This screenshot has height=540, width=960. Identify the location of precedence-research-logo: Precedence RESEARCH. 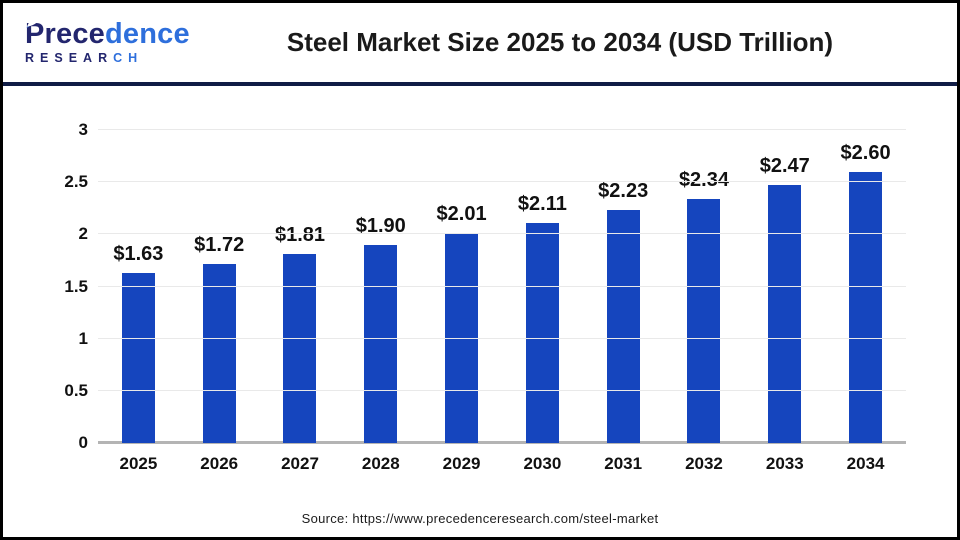
(110, 39).